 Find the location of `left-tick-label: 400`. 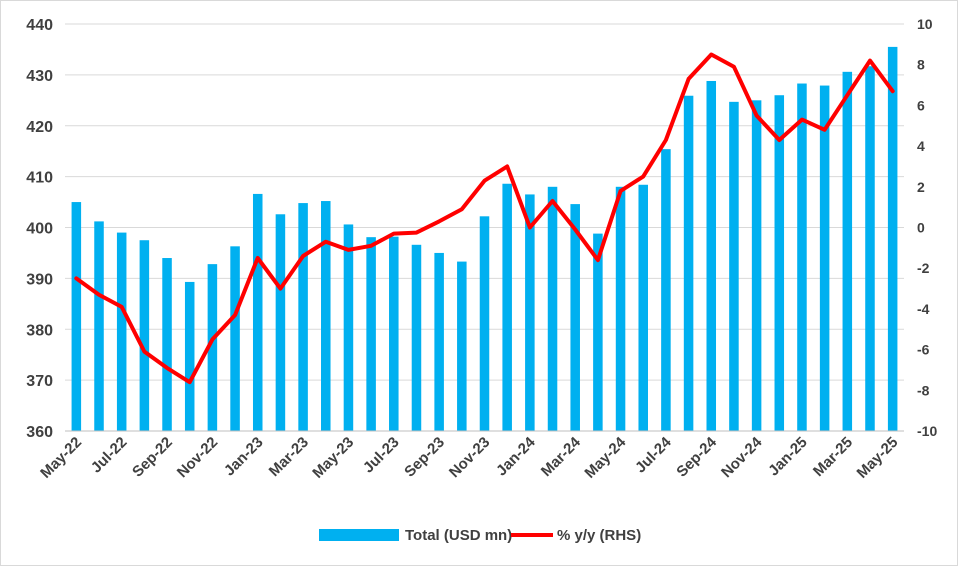

left-tick-label: 400 is located at coordinates (39, 229).